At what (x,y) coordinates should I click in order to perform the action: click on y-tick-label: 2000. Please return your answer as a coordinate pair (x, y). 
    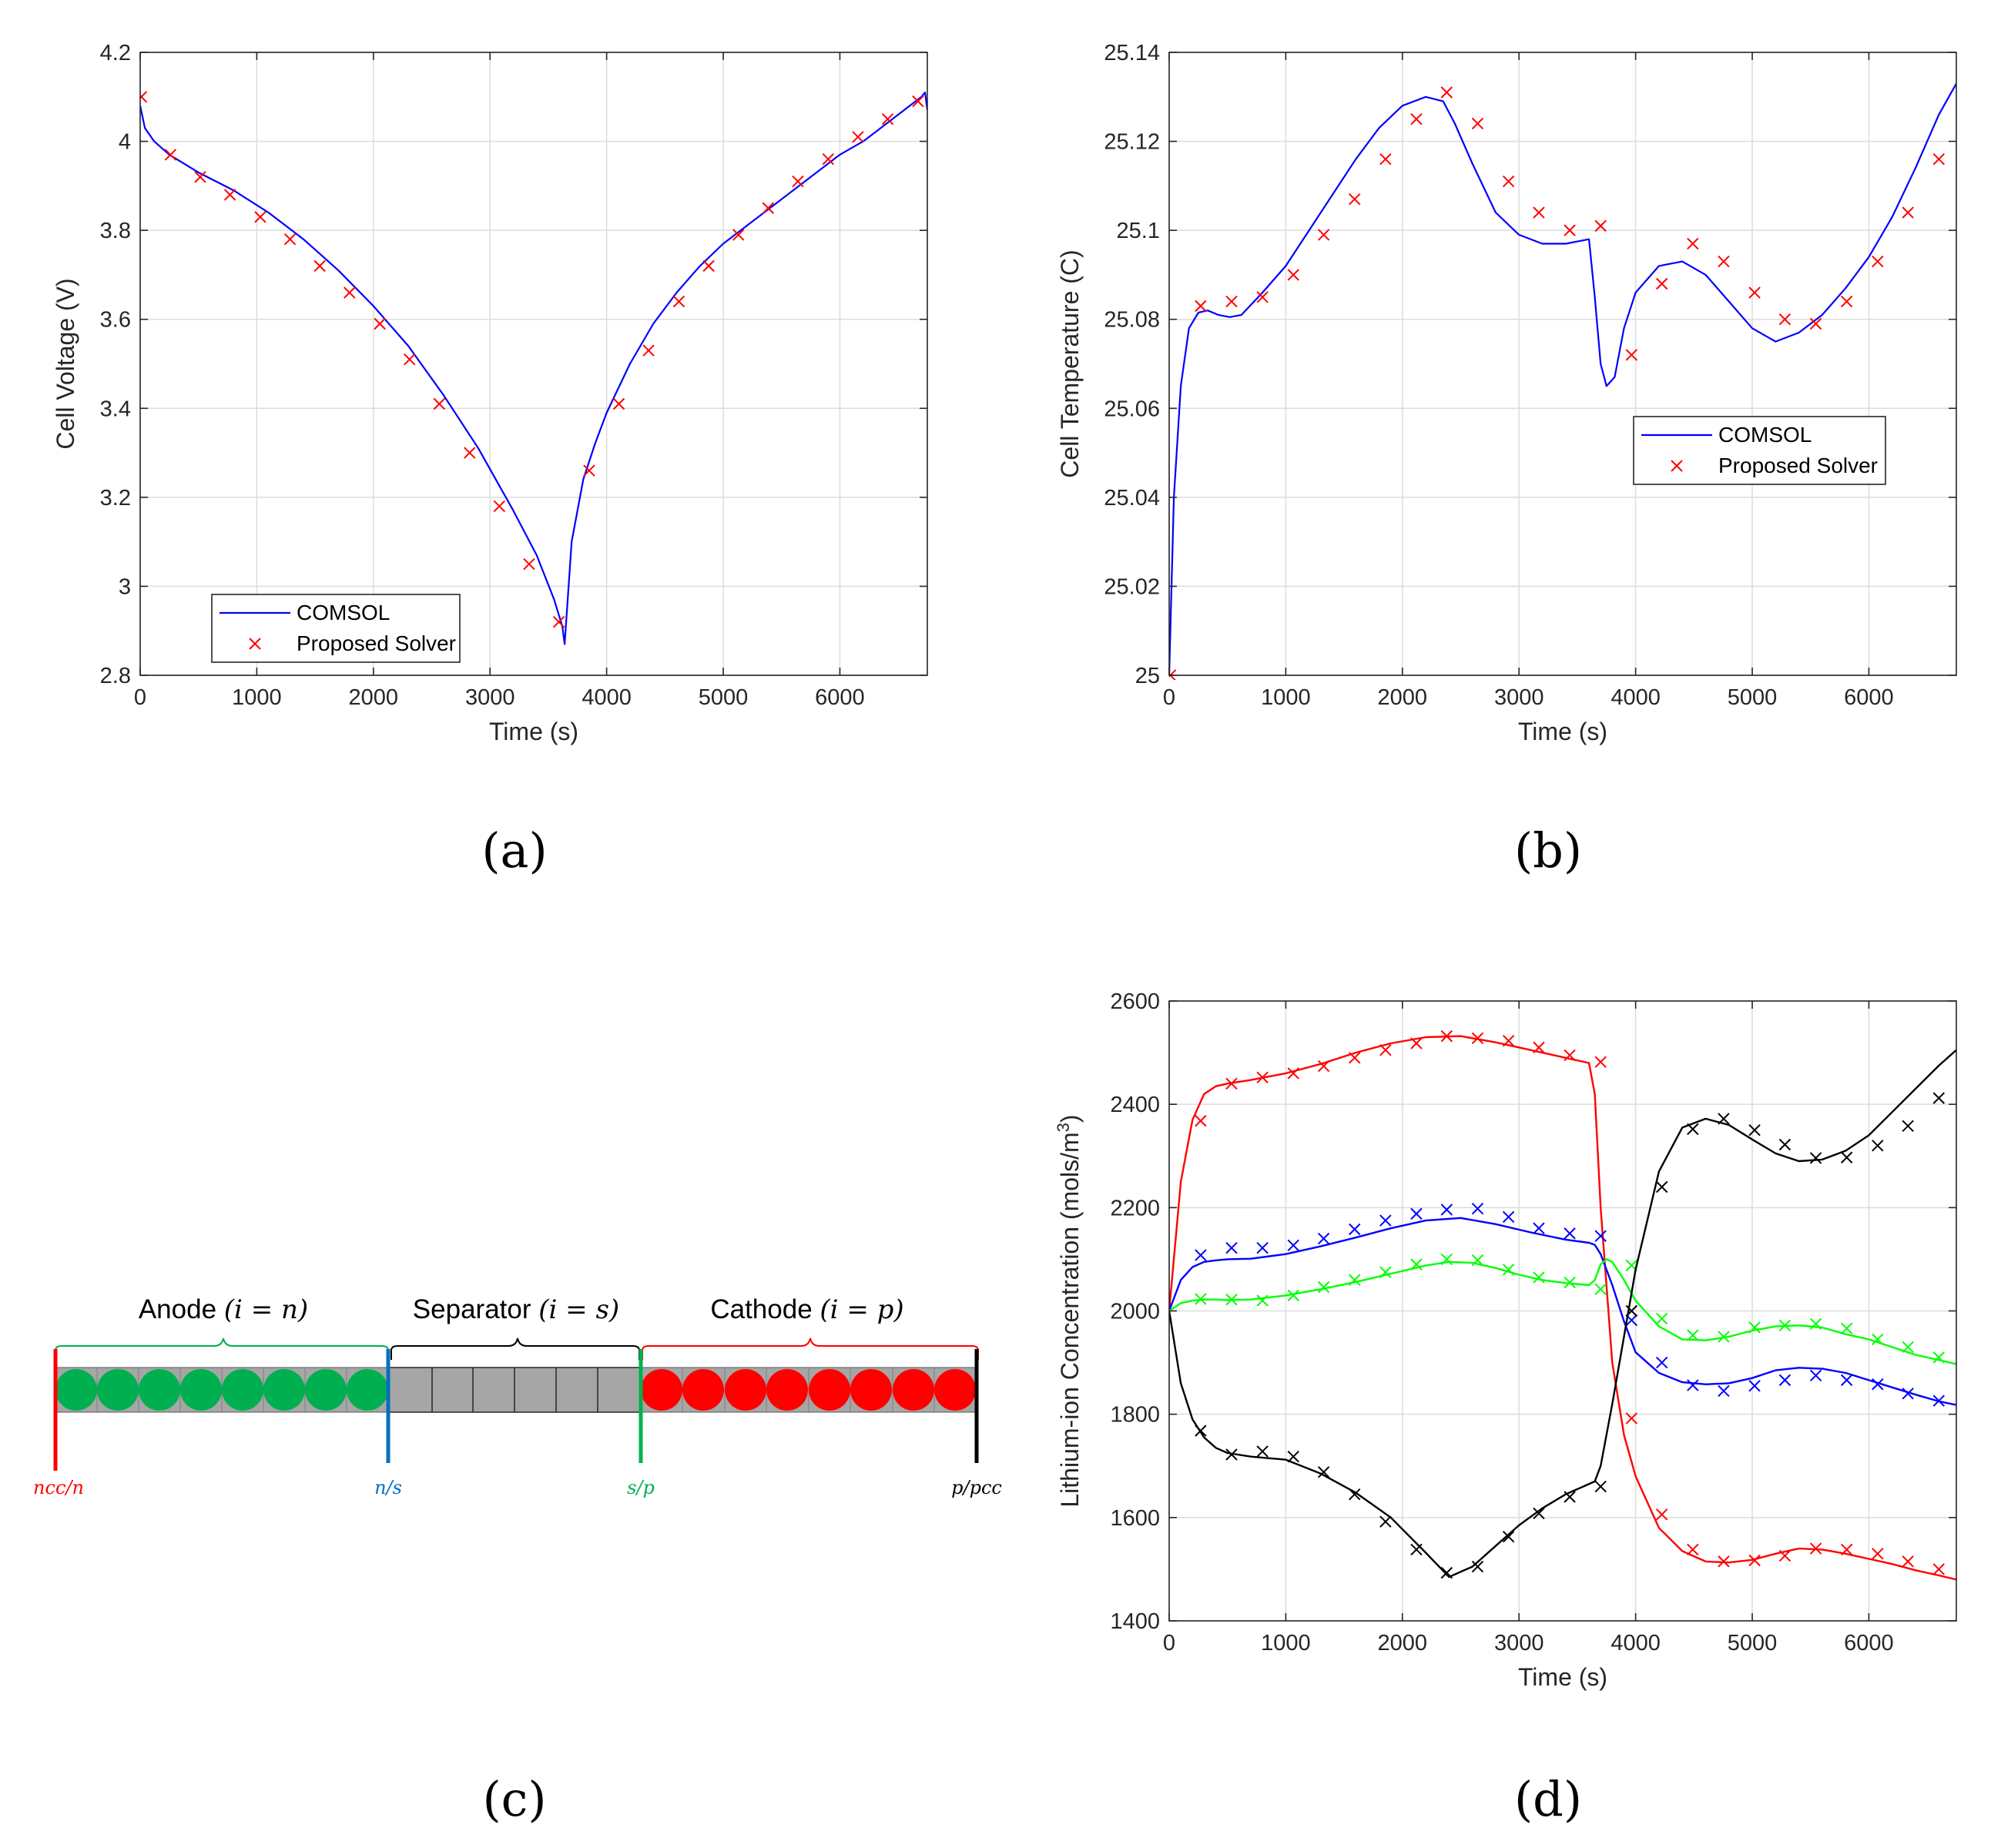
    Looking at the image, I should click on (1135, 1312).